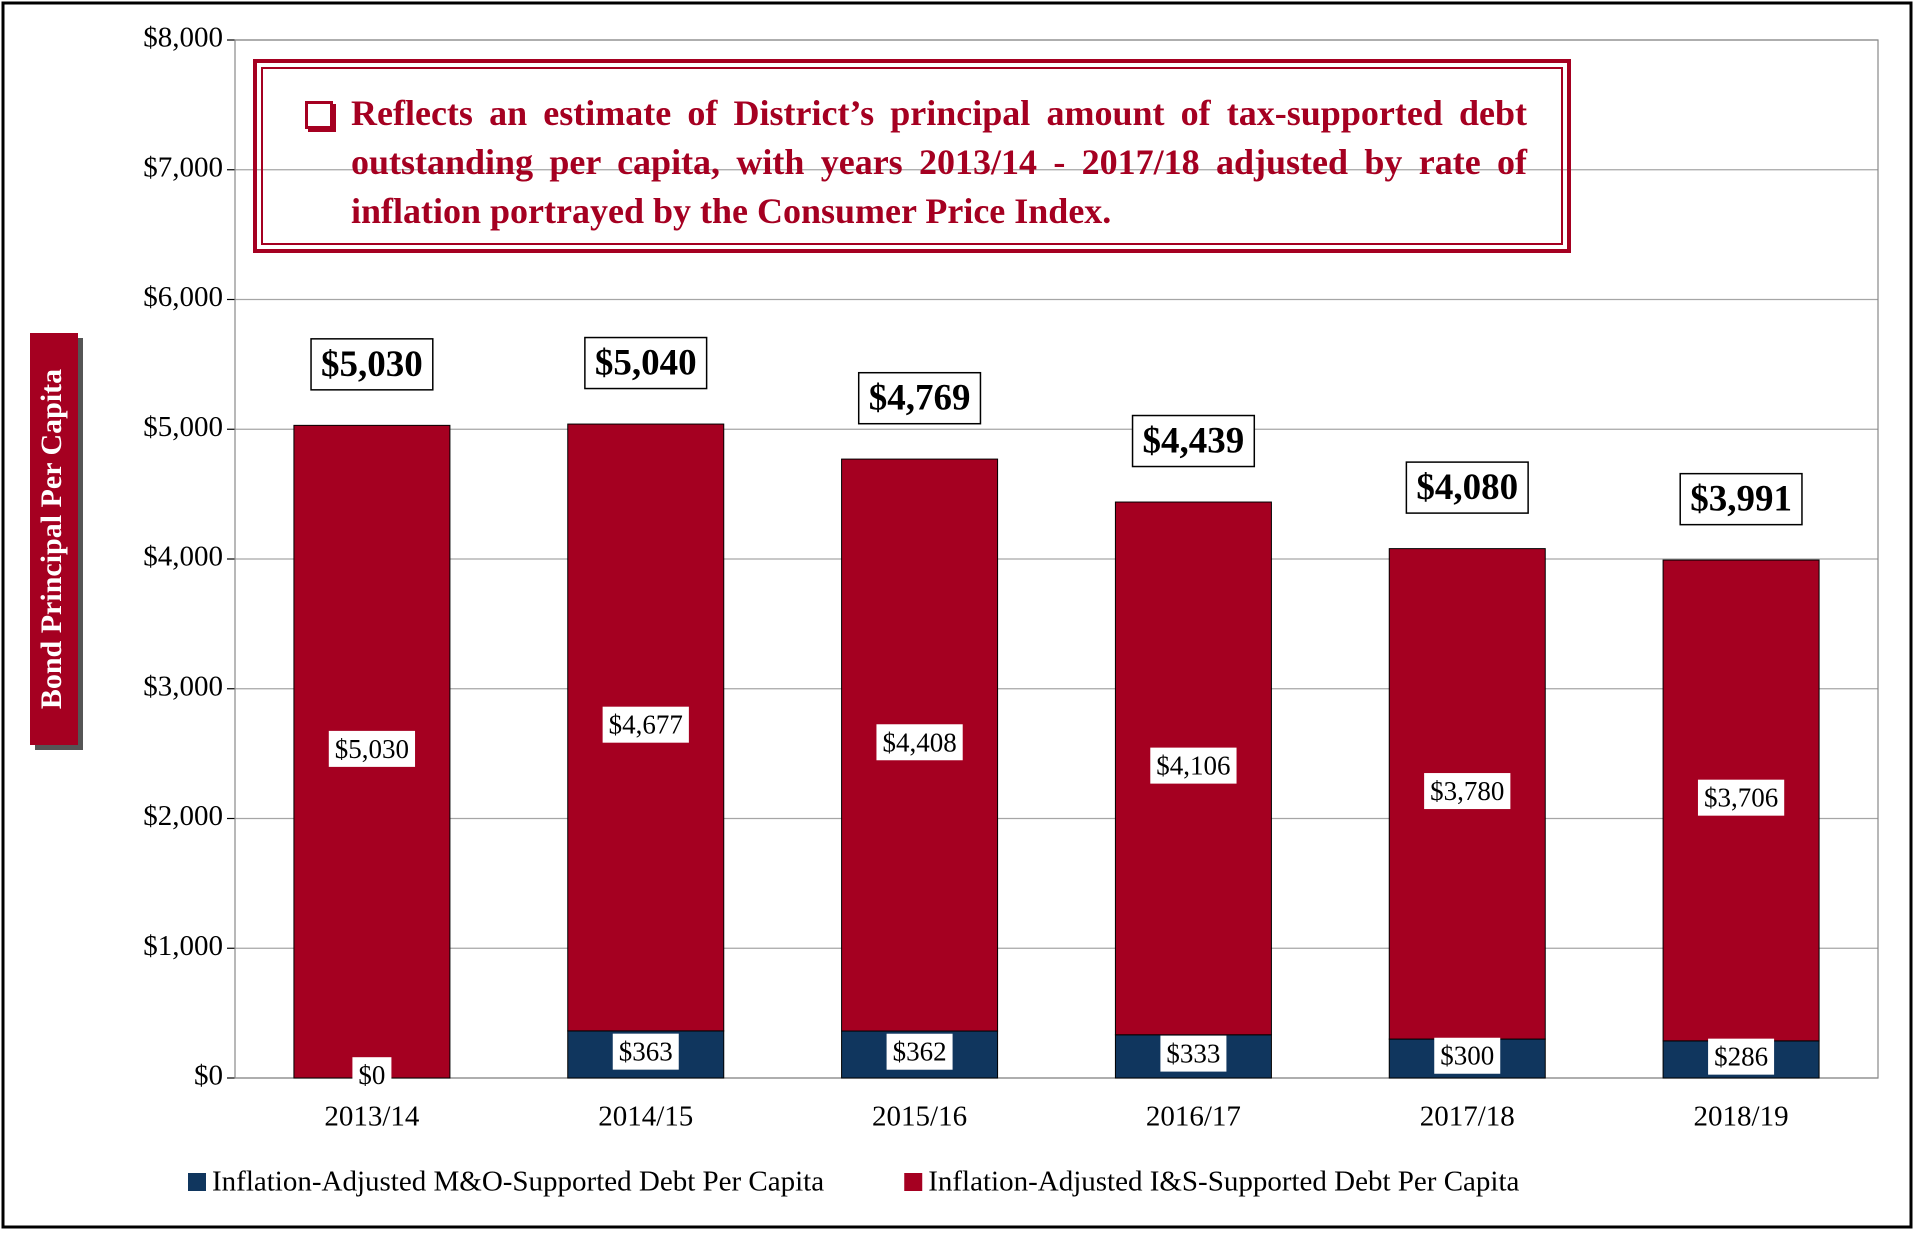 The height and width of the screenshot is (1234, 1917). Describe the element at coordinates (645, 1117) in the screenshot. I see `x-tick-label: 2014/15` at that location.